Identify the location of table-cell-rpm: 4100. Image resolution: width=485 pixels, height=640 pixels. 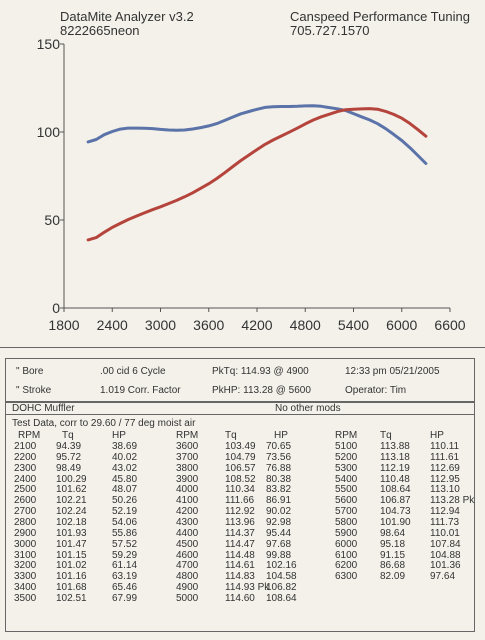
(187, 501).